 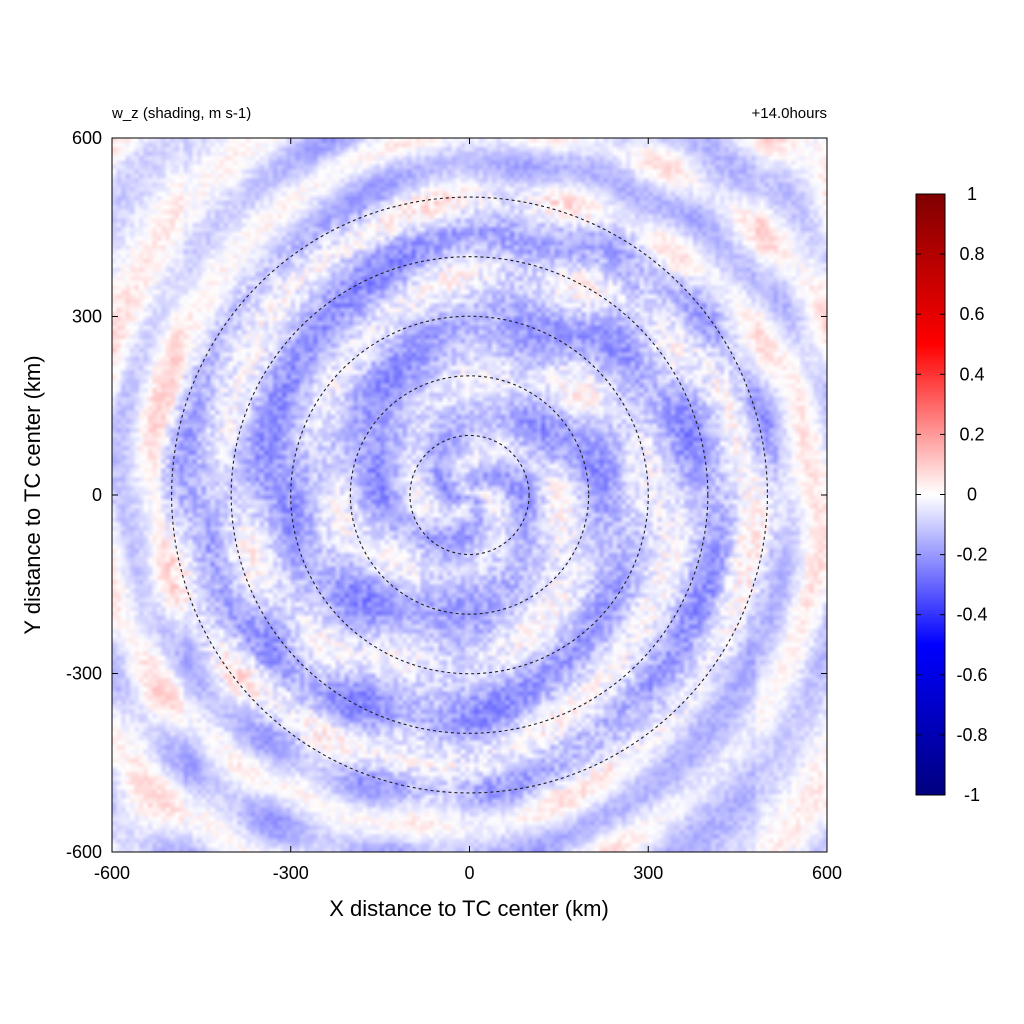 What do you see at coordinates (971, 374) in the screenshot?
I see `colorbar-tick-label: 0.4` at bounding box center [971, 374].